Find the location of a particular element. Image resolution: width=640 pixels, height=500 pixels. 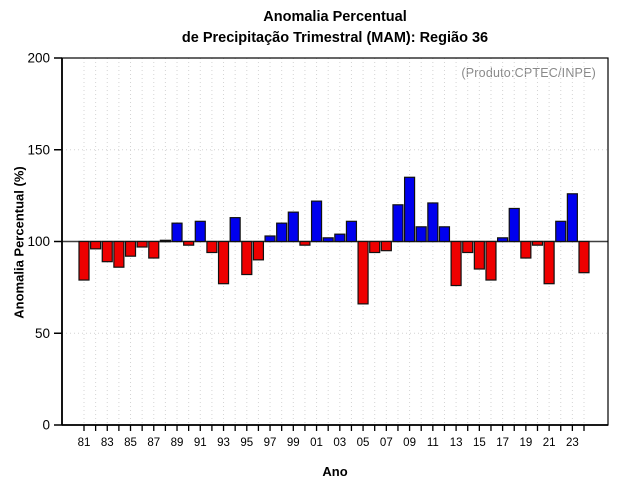

bar-1985 is located at coordinates (130, 248).